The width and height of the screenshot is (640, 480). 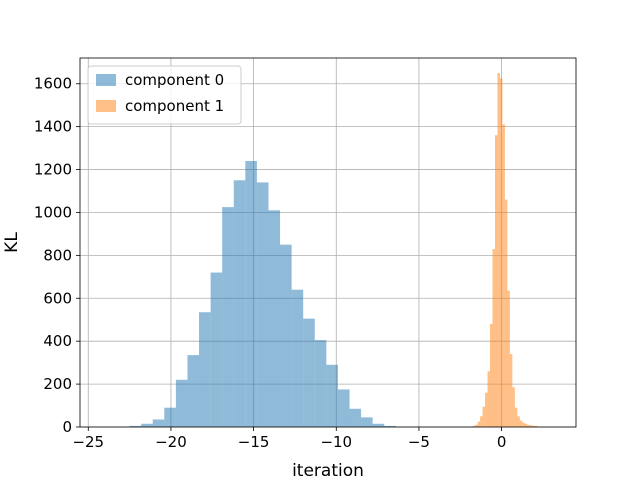 I want to click on x-tick-label: 0, so click(x=502, y=442).